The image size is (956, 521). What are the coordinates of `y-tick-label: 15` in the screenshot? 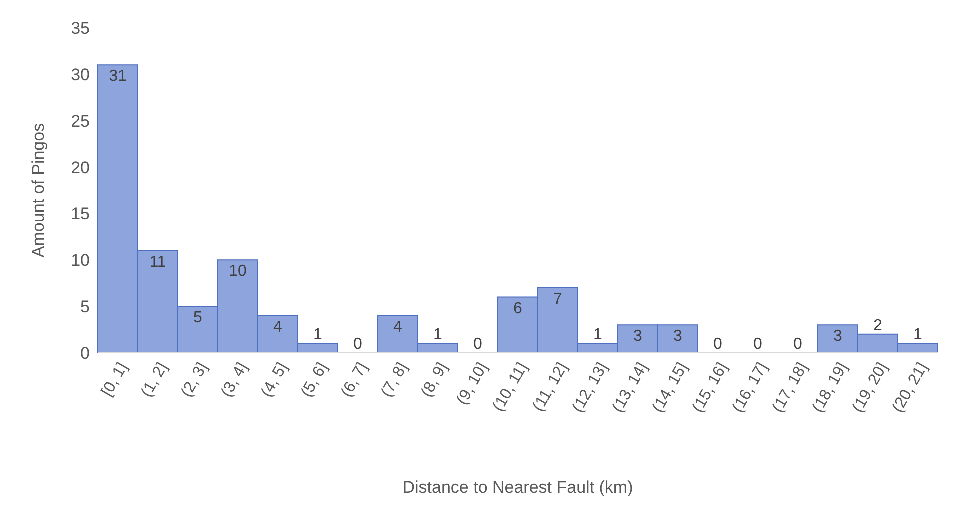 It's located at (80, 214).